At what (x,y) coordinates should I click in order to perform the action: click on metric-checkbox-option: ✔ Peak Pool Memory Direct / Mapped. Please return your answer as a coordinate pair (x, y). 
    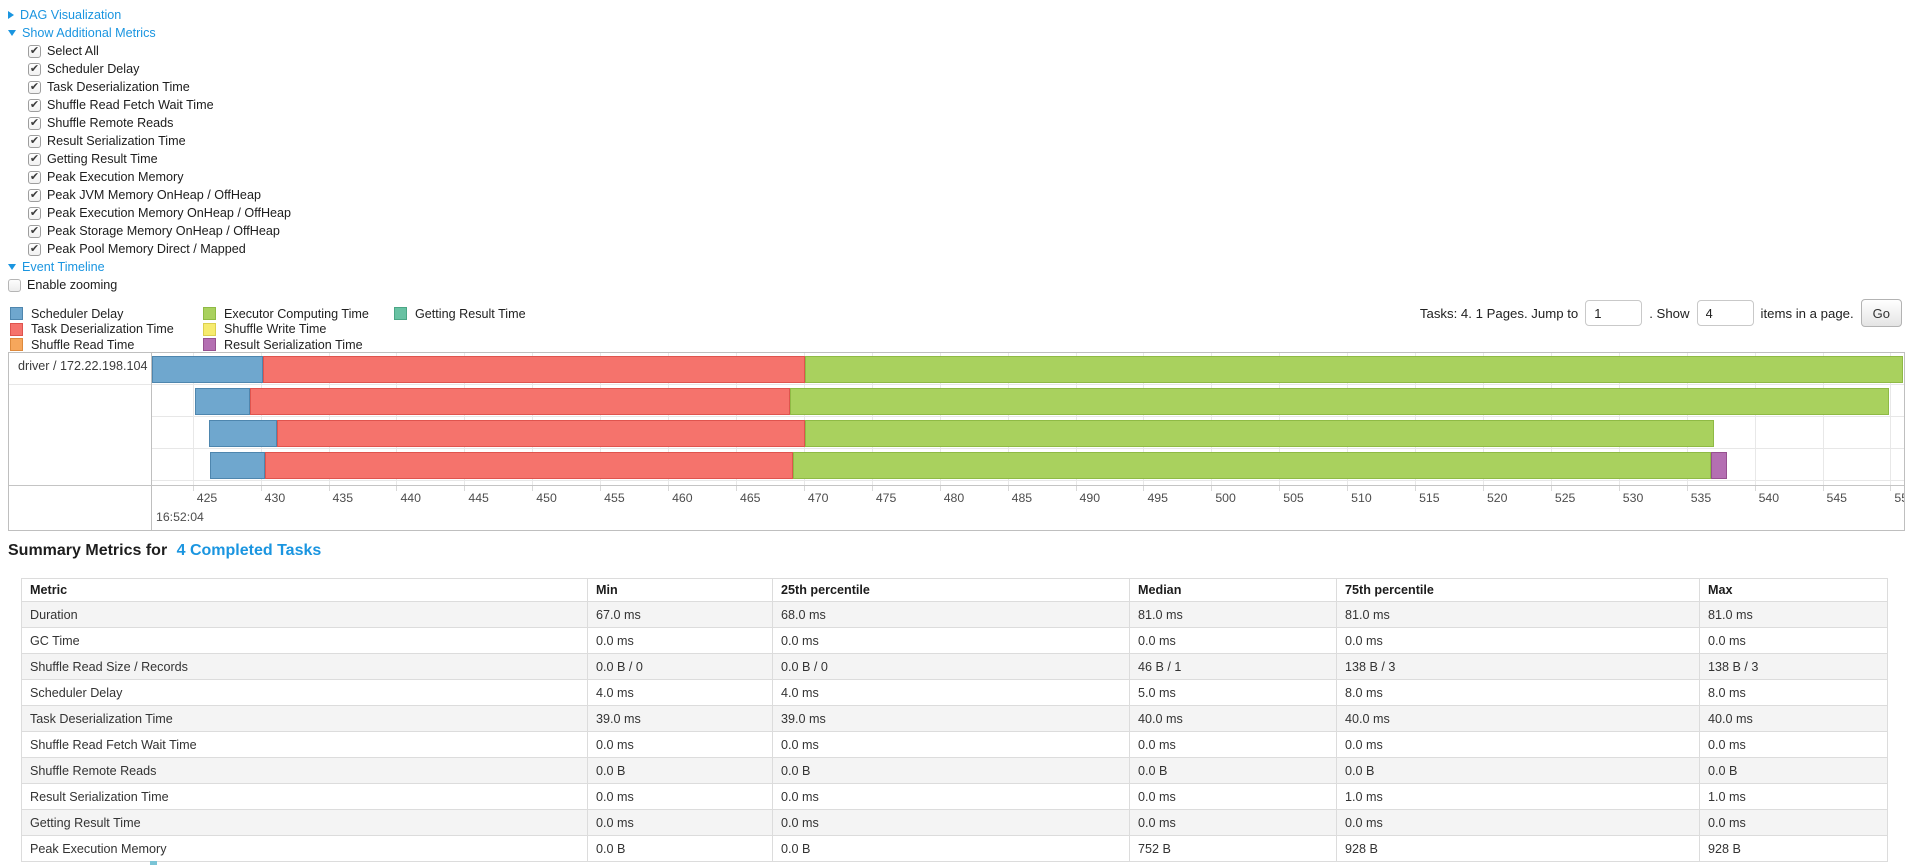
    Looking at the image, I should click on (159, 249).